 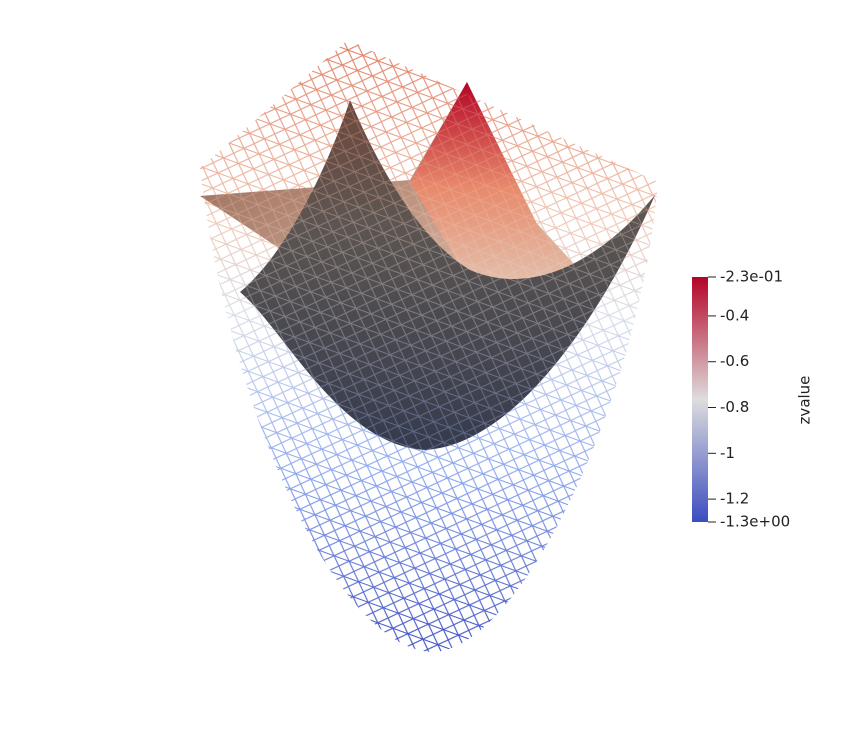 What do you see at coordinates (734, 407) in the screenshot?
I see `colorbar-tick-label: -0.8` at bounding box center [734, 407].